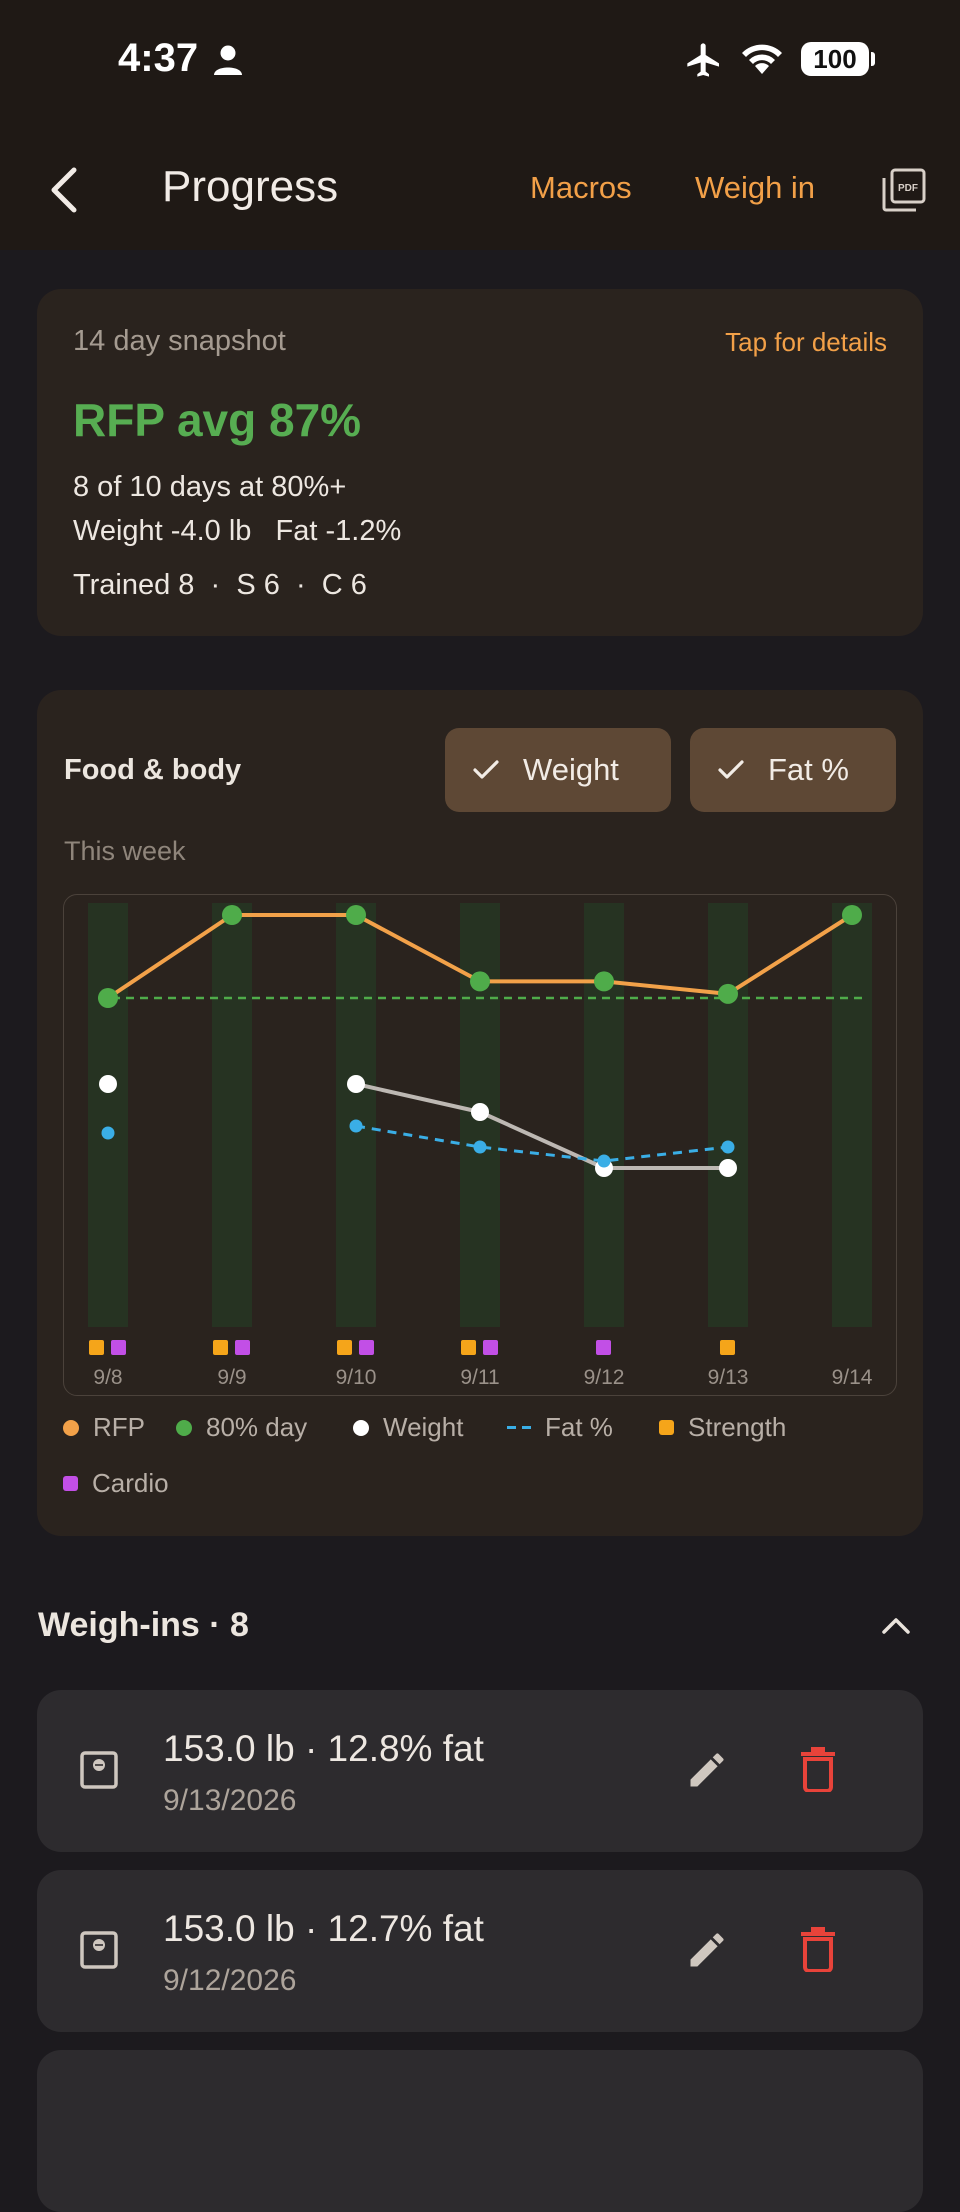  Describe the element at coordinates (480, 1951) in the screenshot. I see `weigh-in-row: 153.0 lb · 12.7% fat 9/12/2026` at that location.